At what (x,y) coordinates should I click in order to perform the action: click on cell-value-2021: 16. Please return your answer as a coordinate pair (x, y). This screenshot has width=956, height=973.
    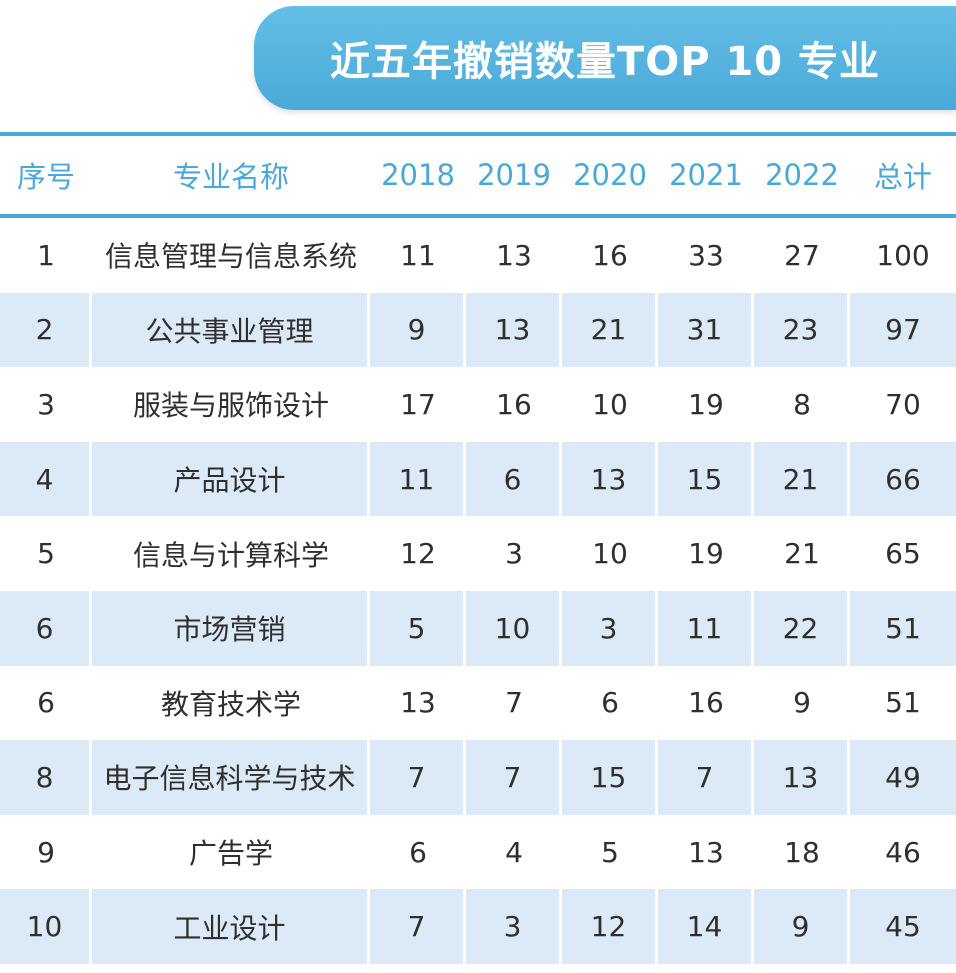
    Looking at the image, I should click on (706, 703).